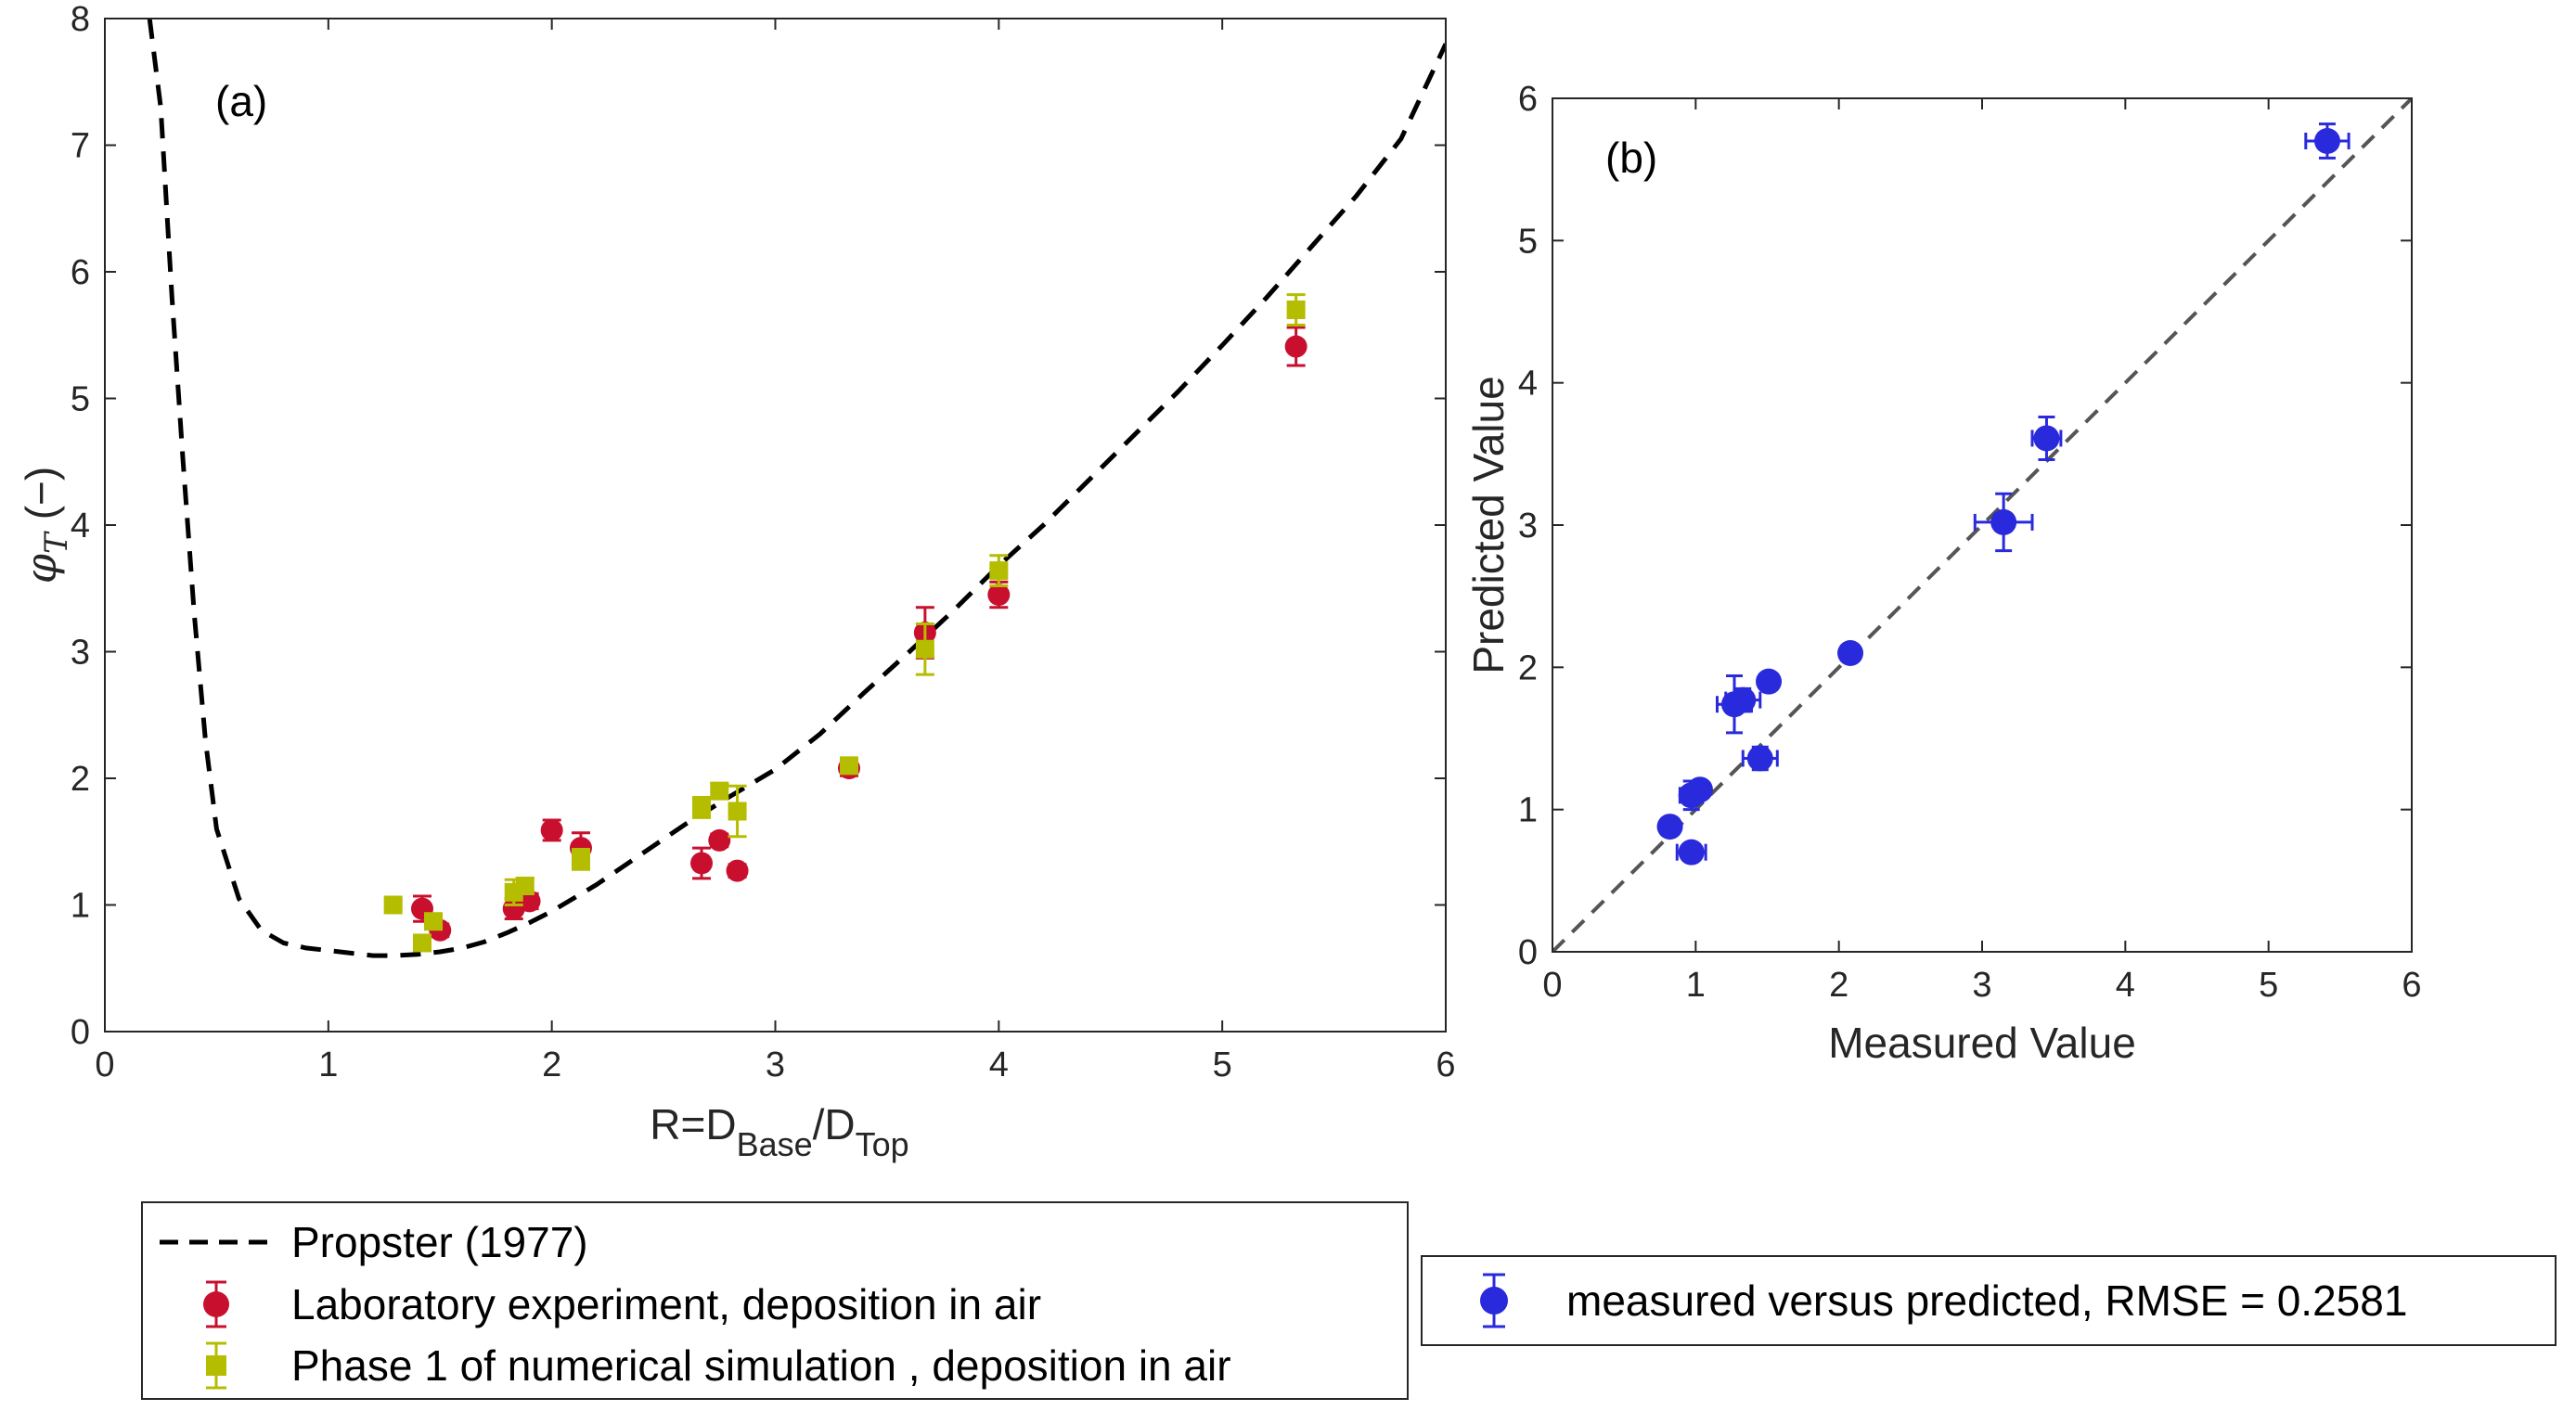  What do you see at coordinates (1631, 158) in the screenshot?
I see `panel-b-label: (b)` at bounding box center [1631, 158].